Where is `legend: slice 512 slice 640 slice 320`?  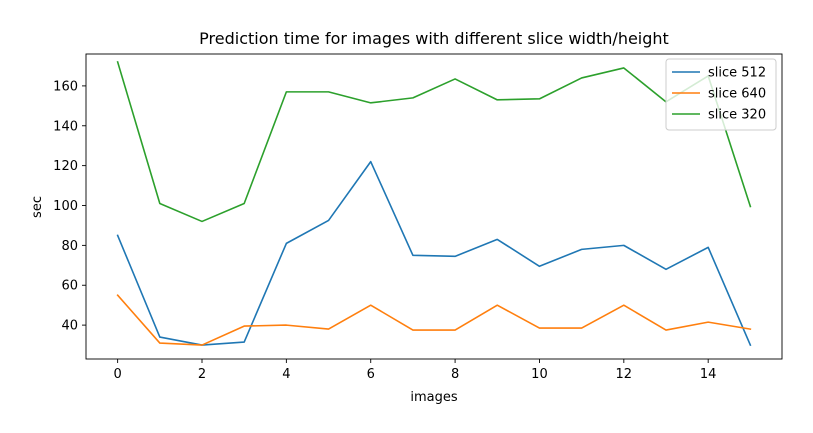 legend: slice 512 slice 640 slice 320 is located at coordinates (721, 94).